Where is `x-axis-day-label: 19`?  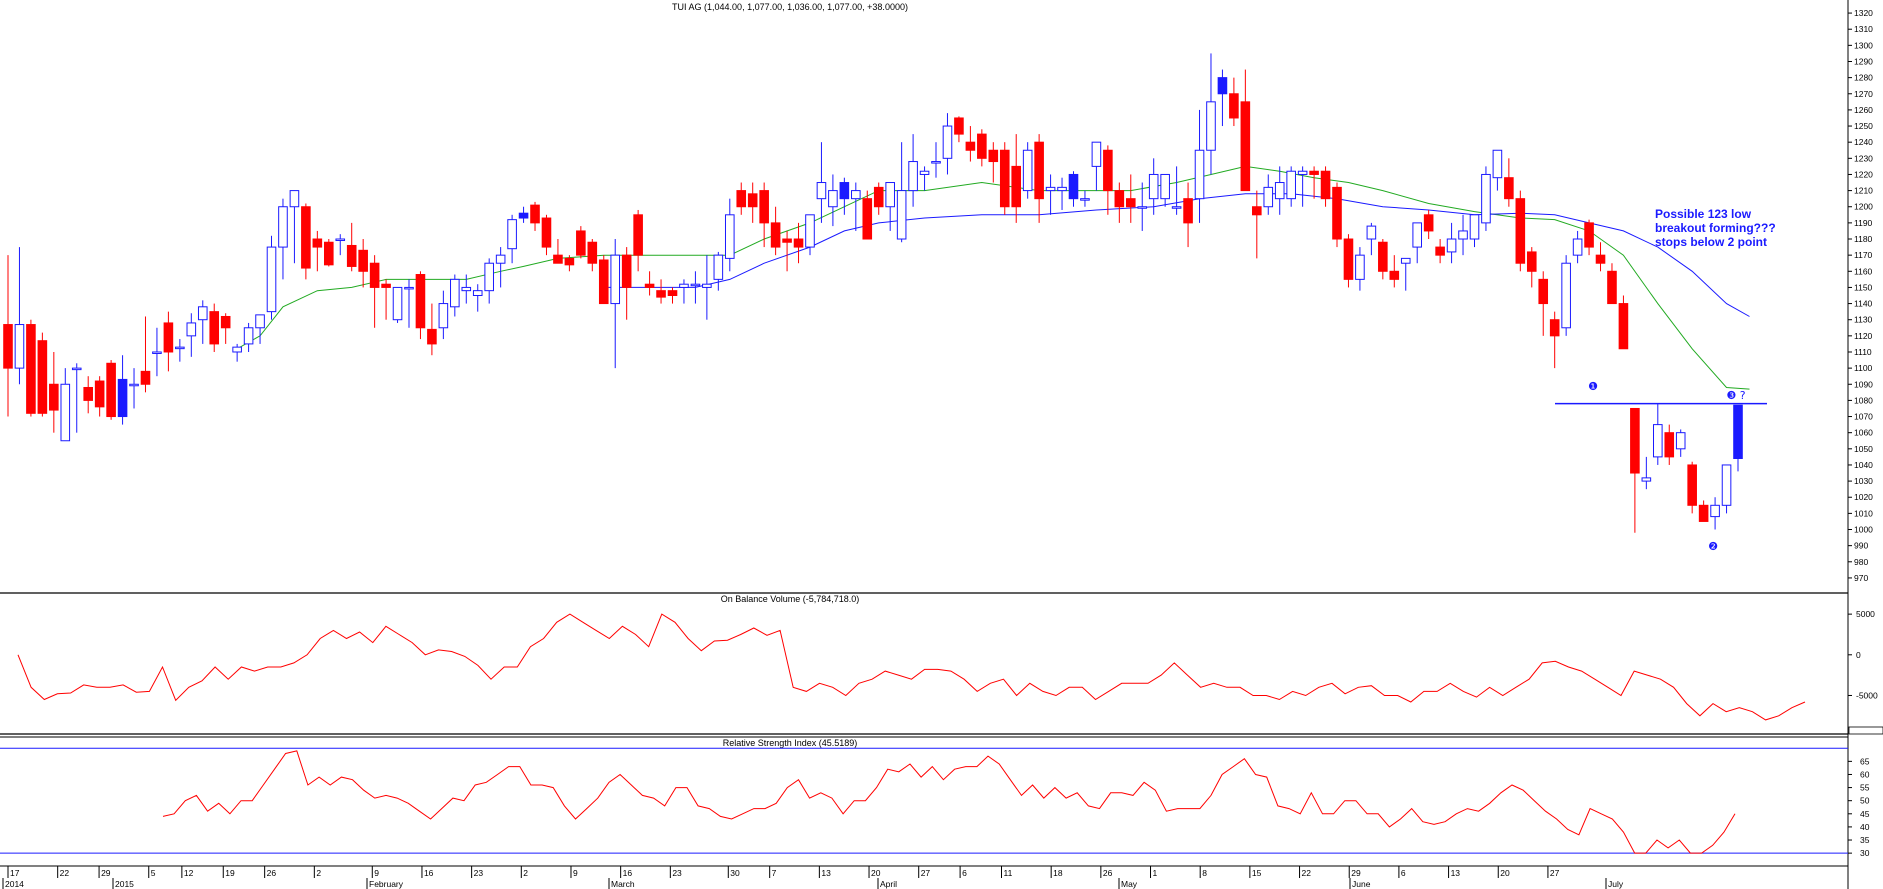
x-axis-day-label: 19 is located at coordinates (230, 873).